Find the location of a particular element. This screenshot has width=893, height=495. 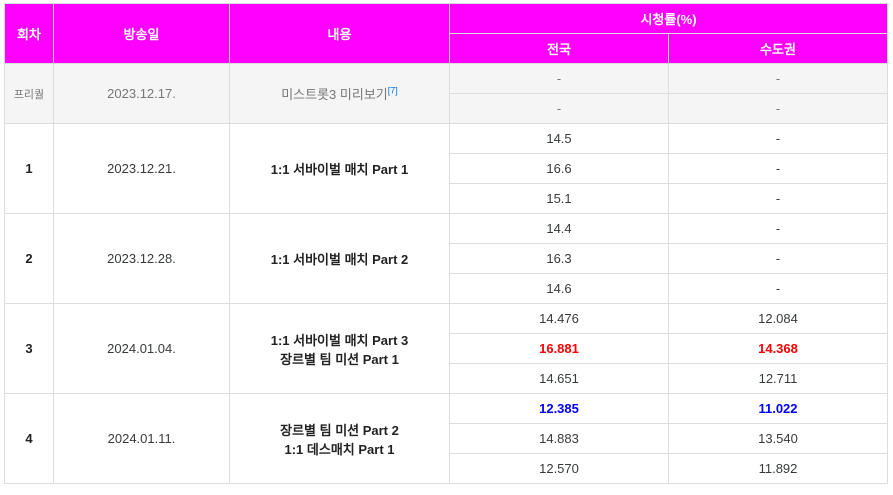

table-row: 12.570 11.892 is located at coordinates (446, 468).